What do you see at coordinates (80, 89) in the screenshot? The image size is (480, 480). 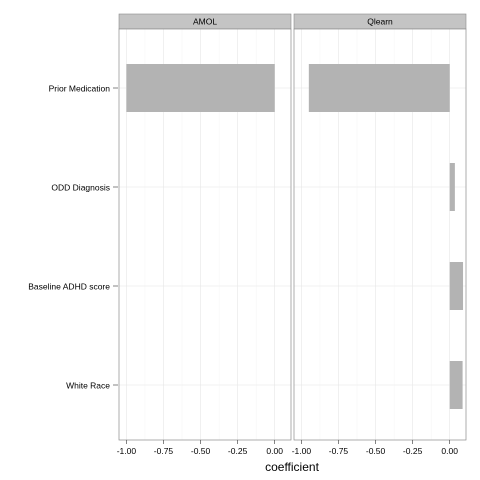 I see `category-label: Prior Medication` at bounding box center [80, 89].